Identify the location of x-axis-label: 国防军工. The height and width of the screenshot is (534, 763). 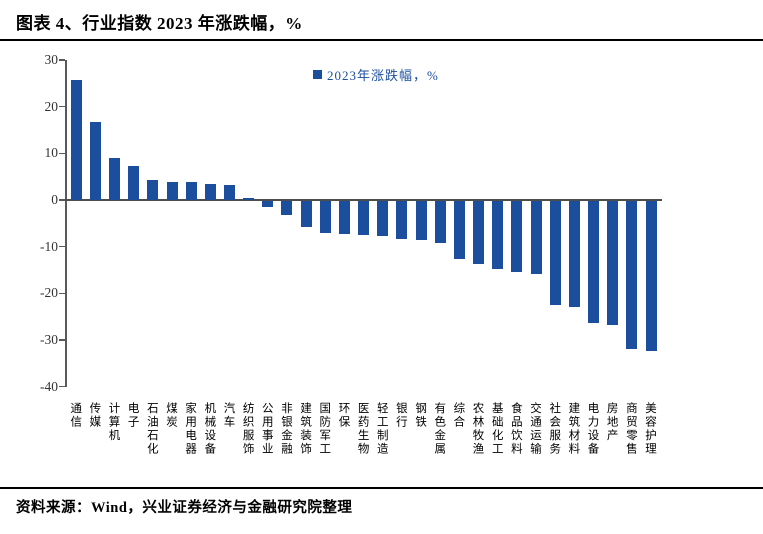
(324, 429).